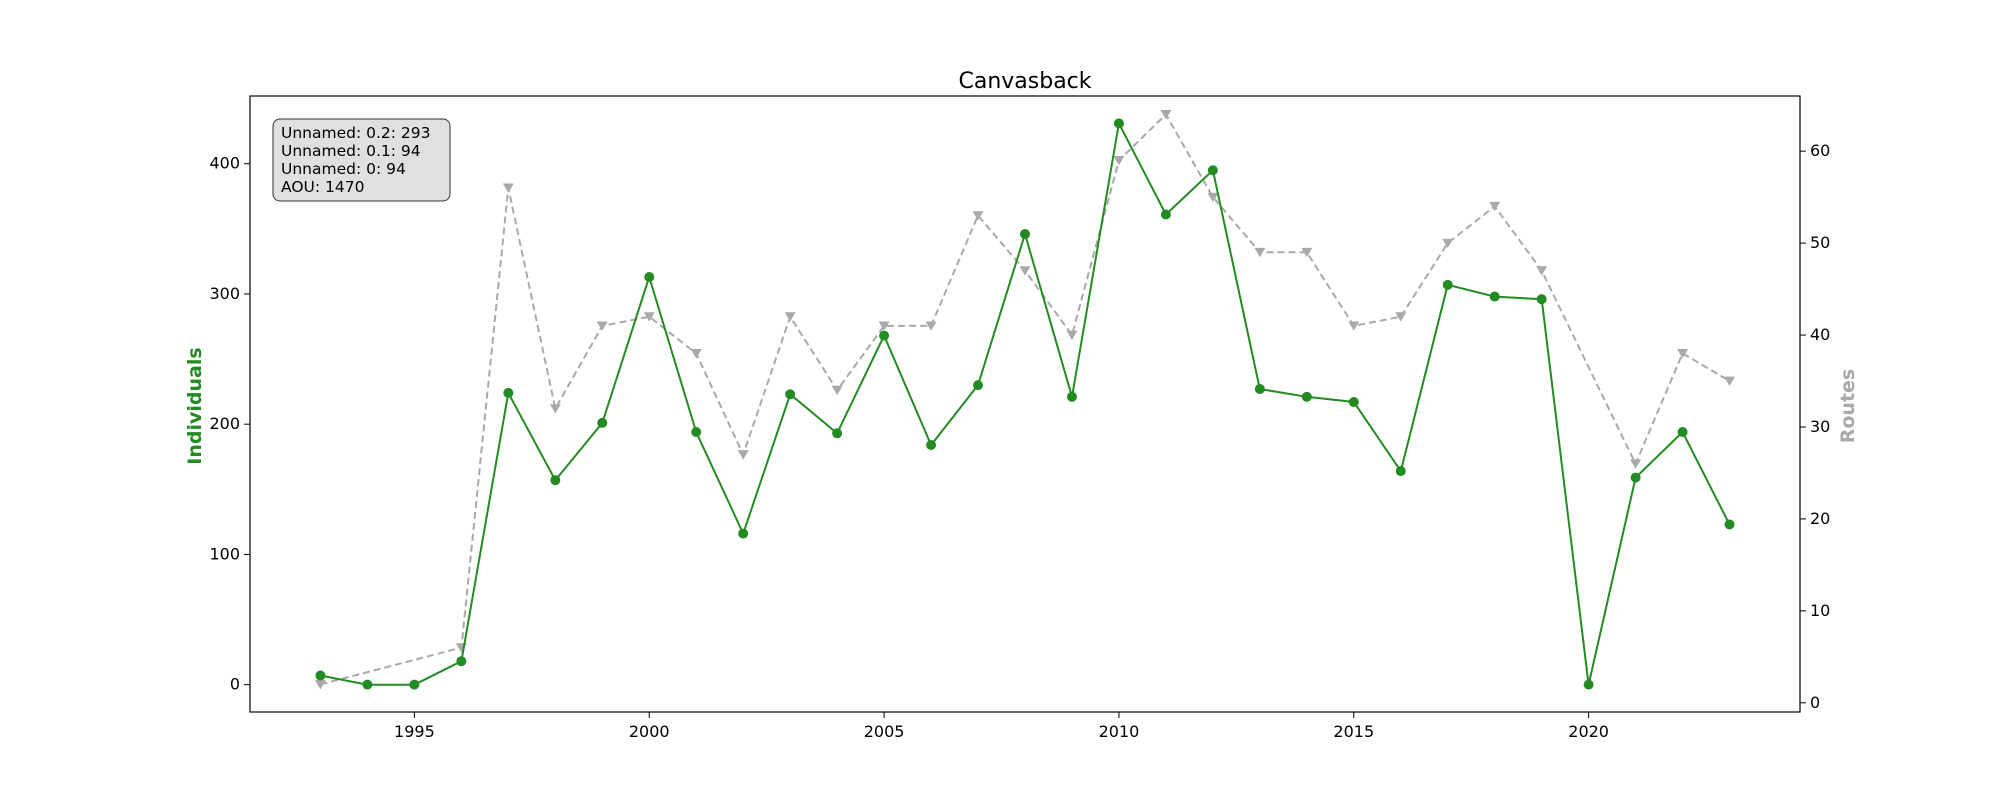 Image resolution: width=2000 pixels, height=804 pixels. What do you see at coordinates (1353, 731) in the screenshot?
I see `x-tick-label: 2015` at bounding box center [1353, 731].